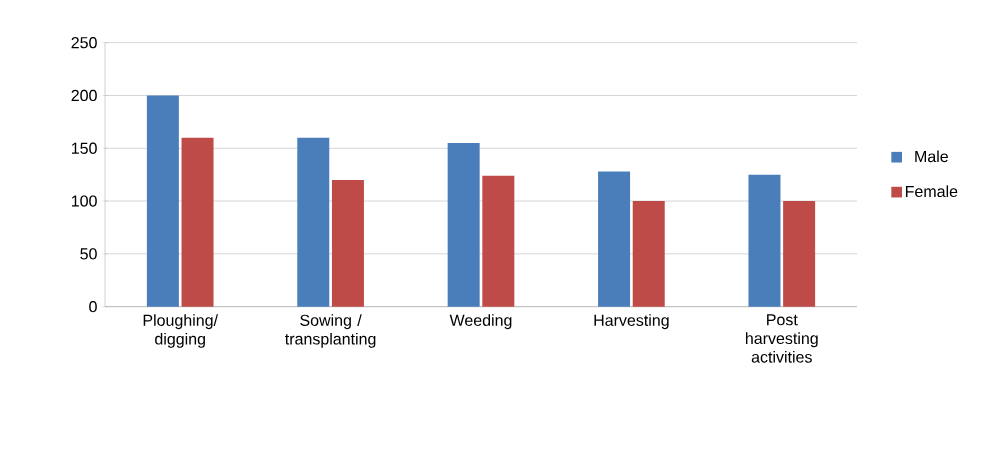  What do you see at coordinates (84, 43) in the screenshot?
I see `y-tick-label: 250` at bounding box center [84, 43].